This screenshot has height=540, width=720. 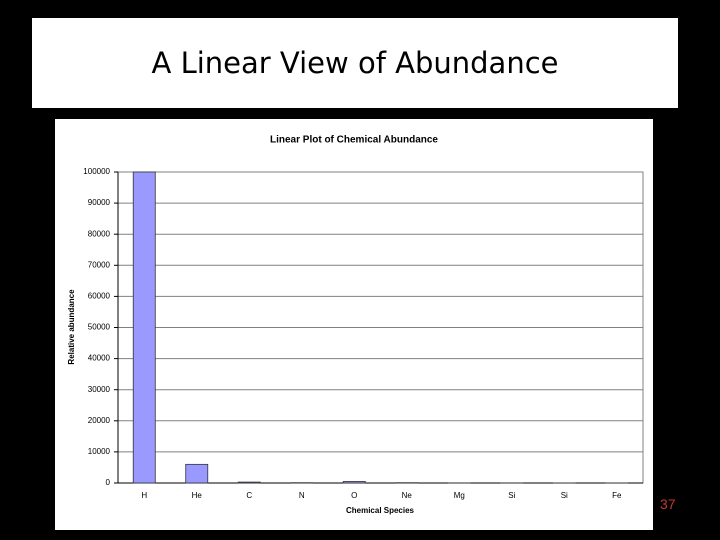 What do you see at coordinates (459, 495) in the screenshot?
I see `x-tick-label: Mg` at bounding box center [459, 495].